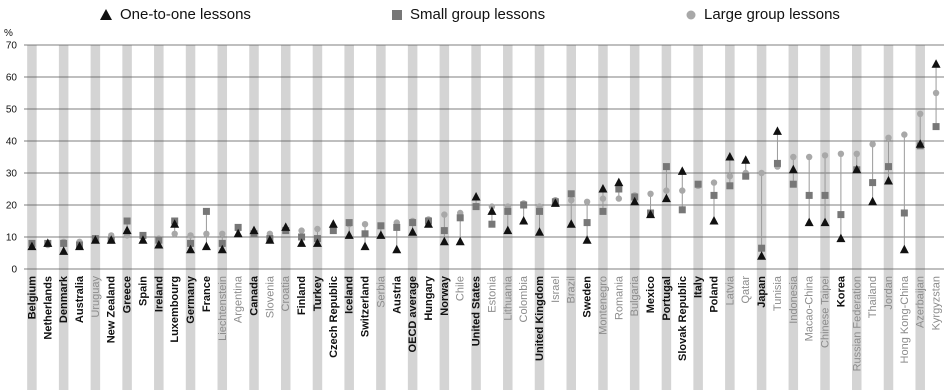 This screenshot has width=944, height=390. I want to click on category-label: Croatia, so click(286, 293).